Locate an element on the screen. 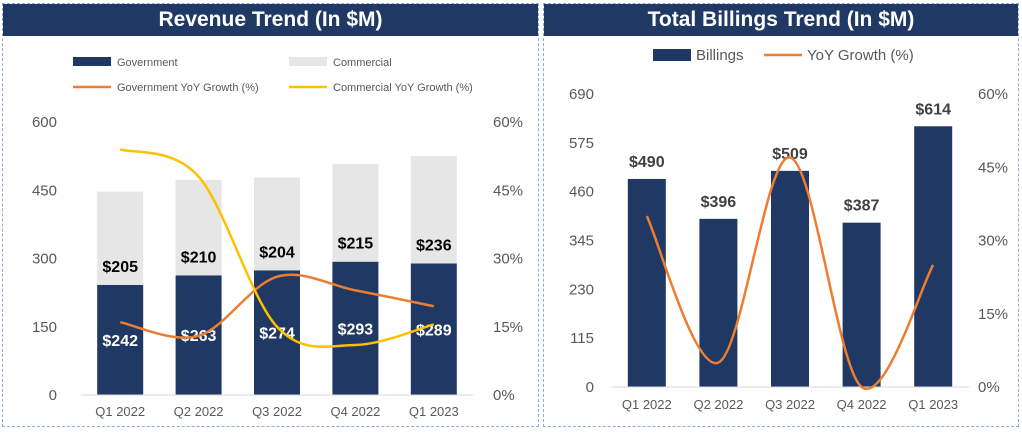 The image size is (1022, 433). commercial-data-label: $215 is located at coordinates (356, 244).